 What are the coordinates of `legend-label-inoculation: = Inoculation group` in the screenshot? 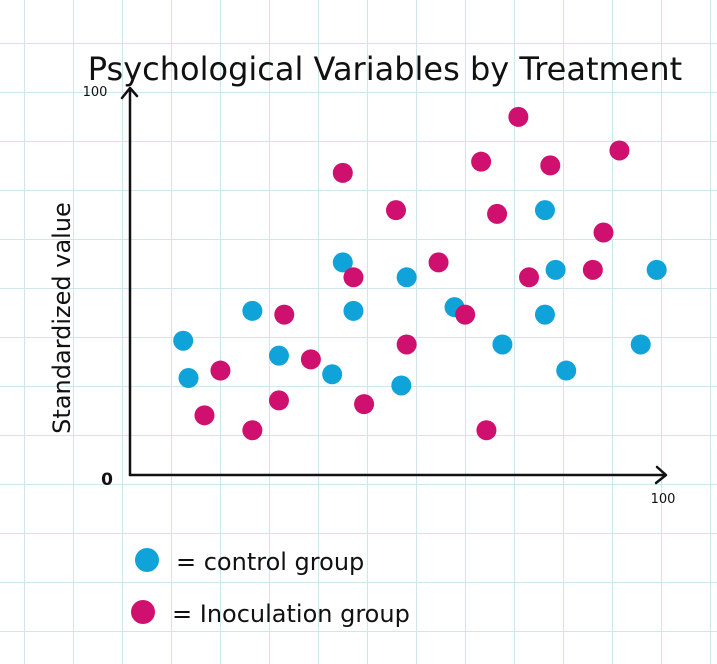 It's located at (291, 614).